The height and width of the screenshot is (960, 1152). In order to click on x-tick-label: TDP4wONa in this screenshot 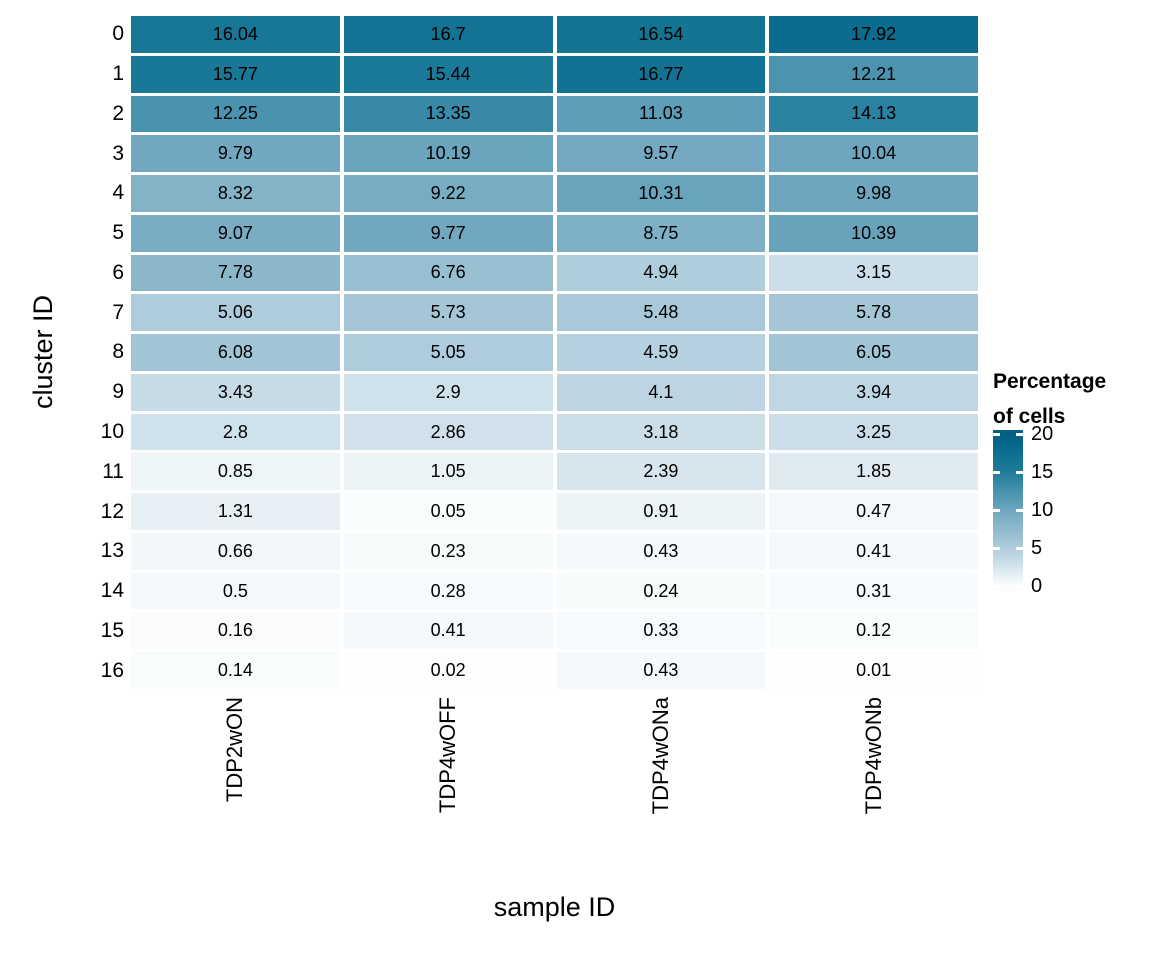, I will do `click(660, 756)`.